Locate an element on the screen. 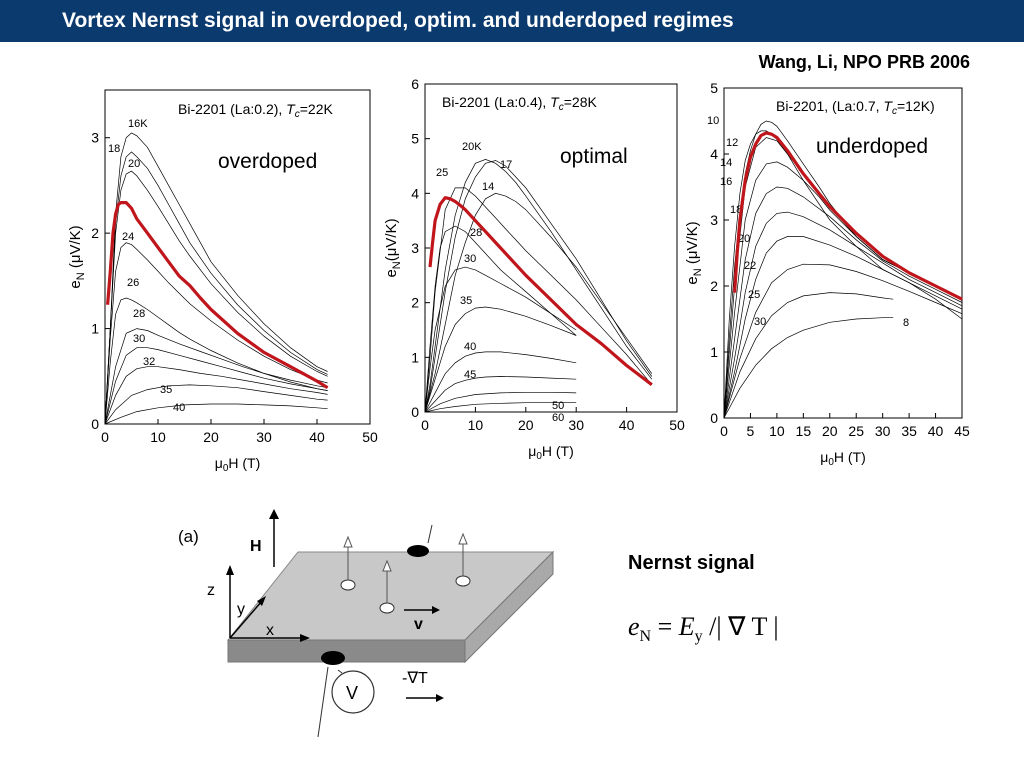  eq-rhs-e: E is located at coordinates (686, 626).